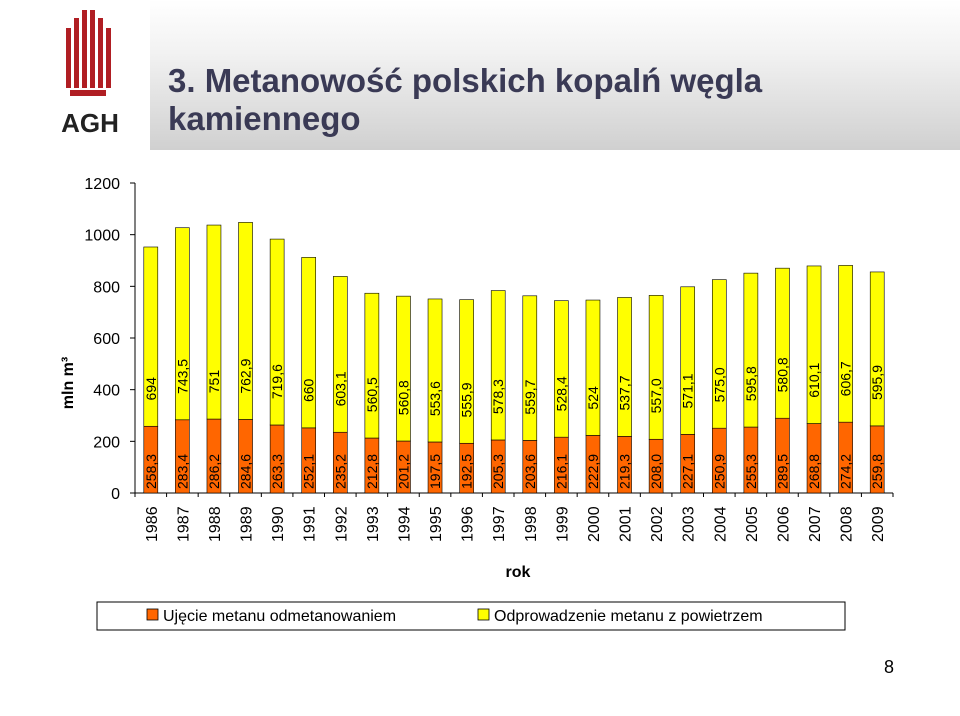  Describe the element at coordinates (310, 524) in the screenshot. I see `x-tick-label: 1991` at that location.